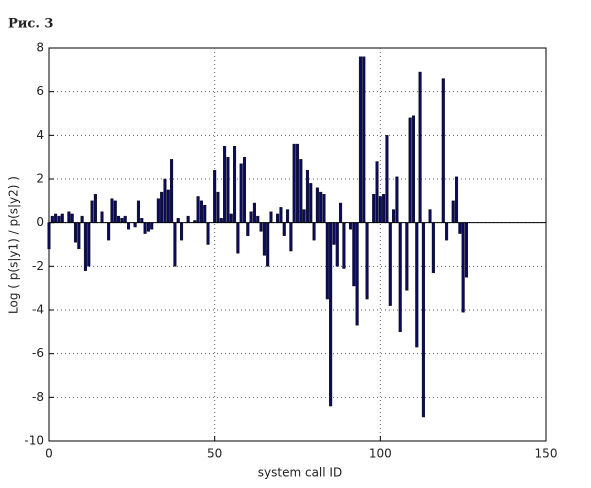  Describe the element at coordinates (40, 91) in the screenshot. I see `y-tick-label: 6` at that location.